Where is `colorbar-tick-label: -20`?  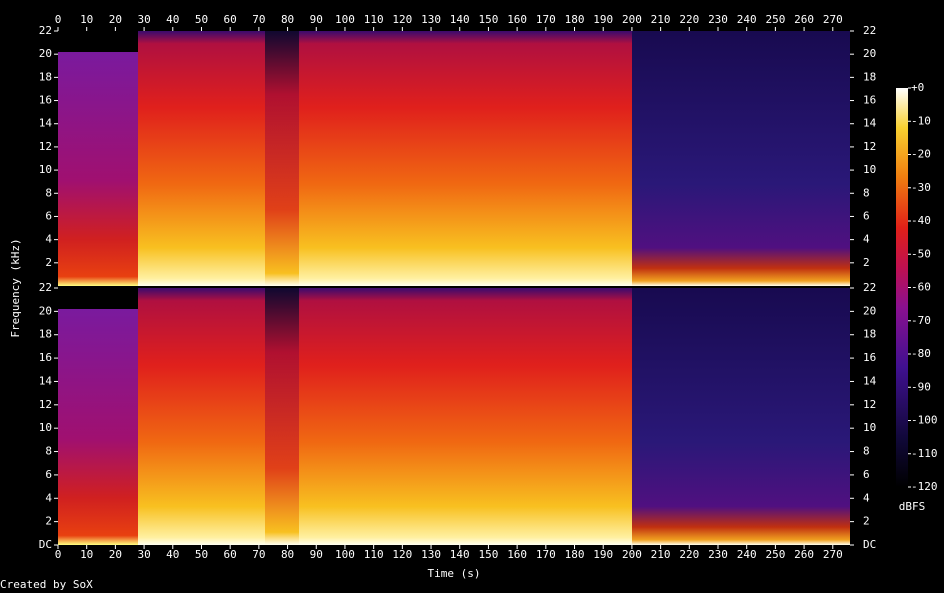 colorbar-tick-label: -20 is located at coordinates (921, 154).